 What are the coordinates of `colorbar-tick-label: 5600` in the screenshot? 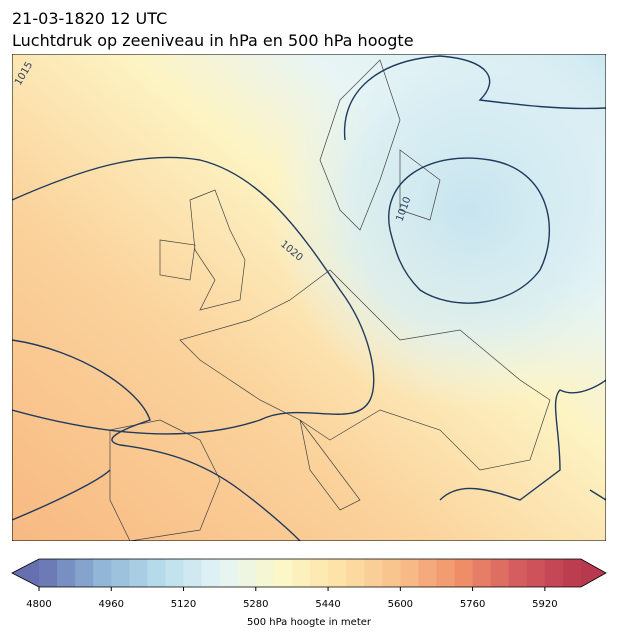 It's located at (400, 604).